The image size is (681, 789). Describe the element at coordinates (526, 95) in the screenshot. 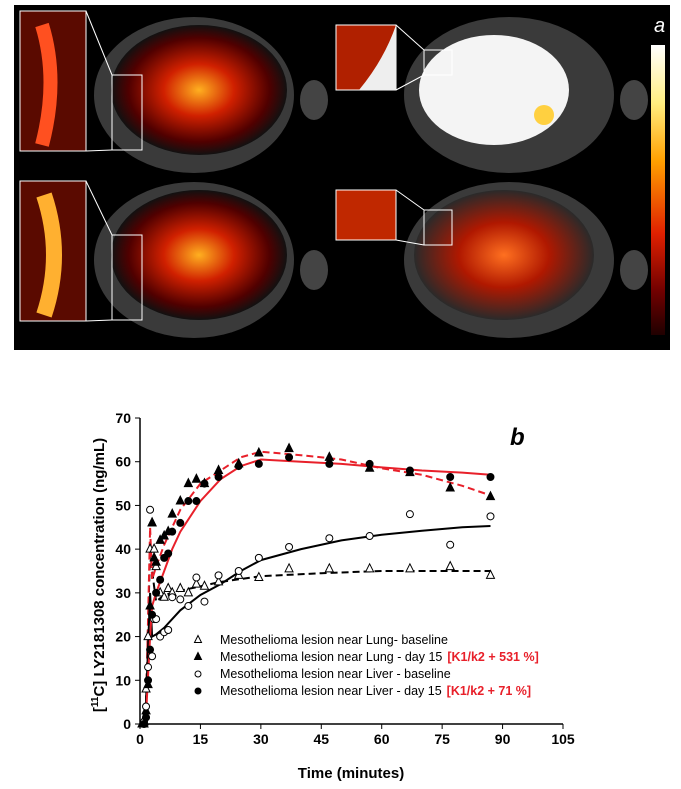

I see `scan-top-right` at that location.